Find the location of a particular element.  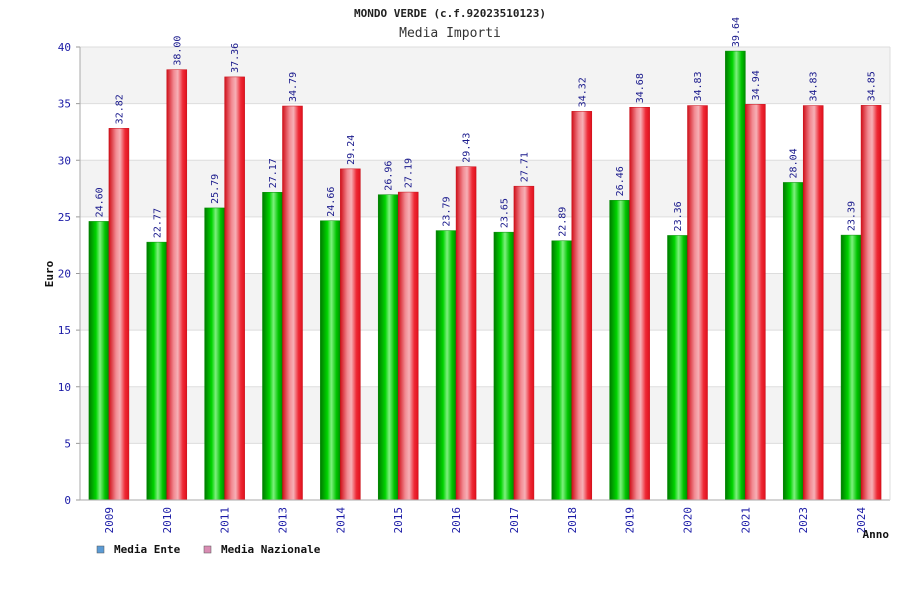

x-axis-label: Anno is located at coordinates (876, 534).